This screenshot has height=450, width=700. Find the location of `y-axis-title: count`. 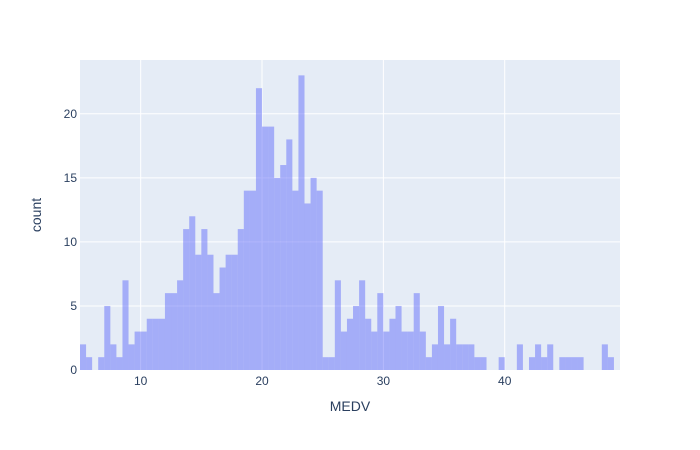

y-axis-title: count is located at coordinates (36, 215).